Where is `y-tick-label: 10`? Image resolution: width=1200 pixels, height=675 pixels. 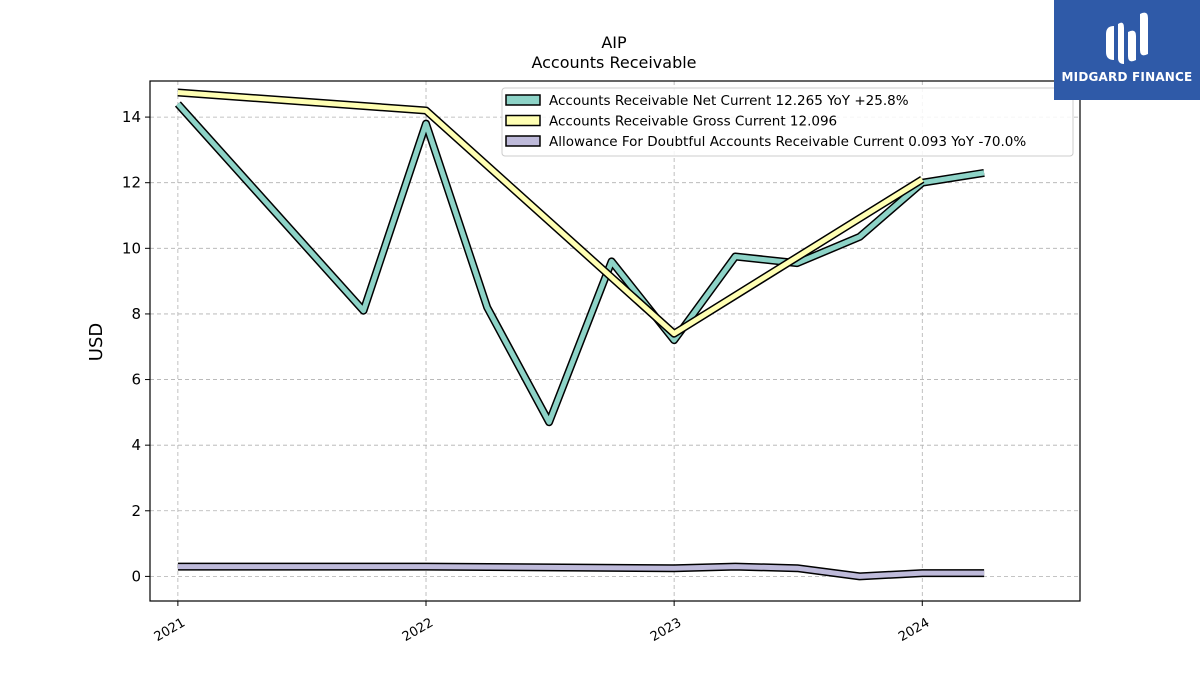 y-tick-label: 10 is located at coordinates (131, 248).